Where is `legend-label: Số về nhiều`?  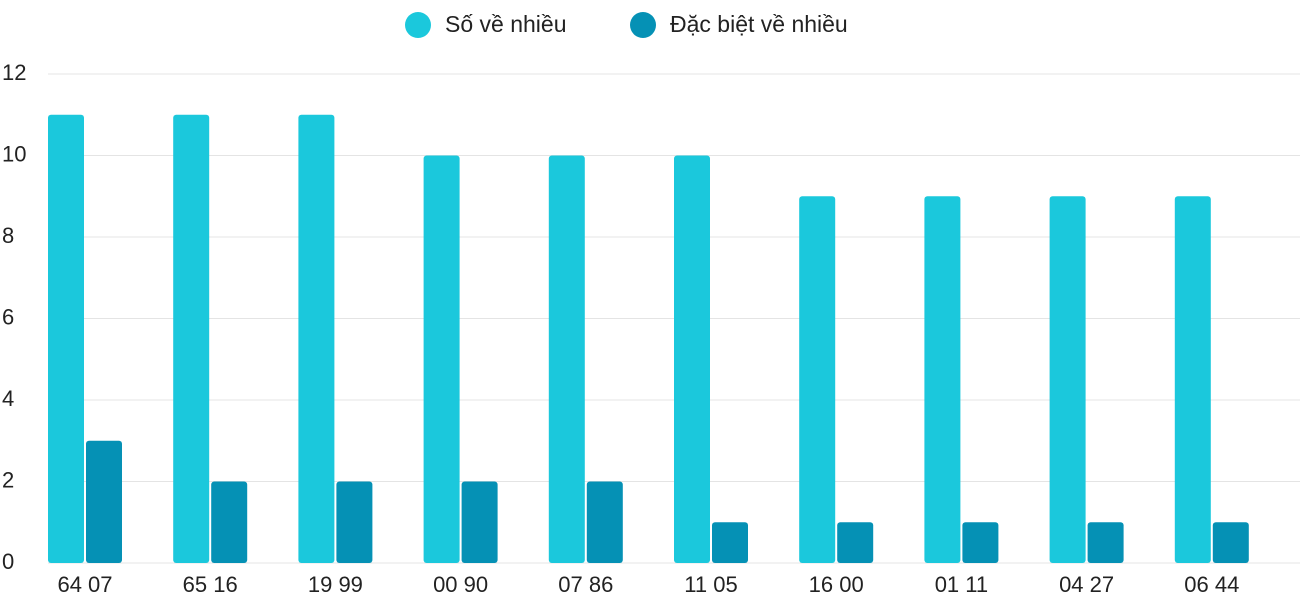
legend-label: Số về nhiều is located at coordinates (505, 24).